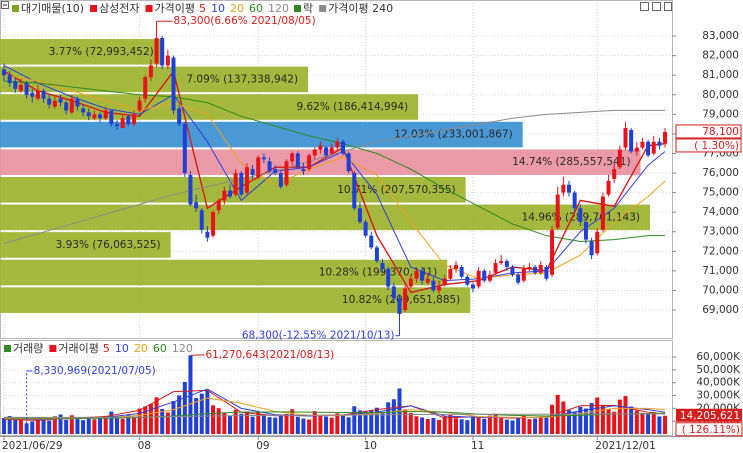 Image resolution: width=743 pixels, height=453 pixels. I want to click on last-volume-change-label: ( 126.11%), so click(711, 430).